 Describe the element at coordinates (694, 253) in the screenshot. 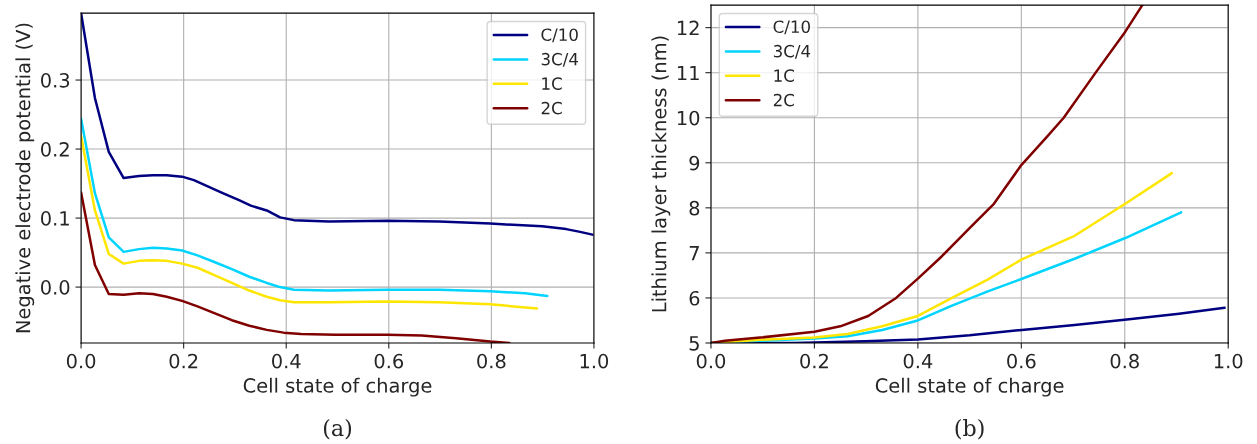

I see `y-tick-label: 7` at that location.